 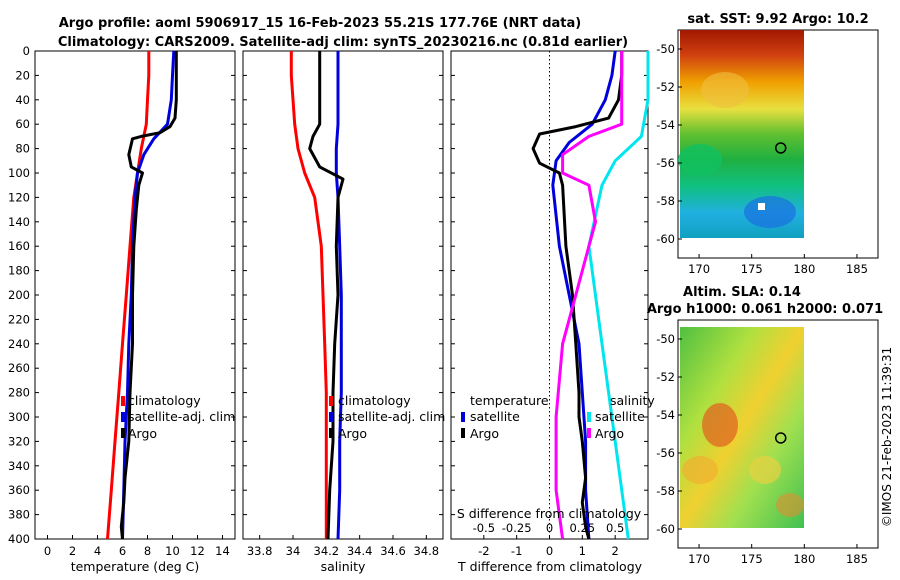 What do you see at coordinates (387, 417) in the screenshot?
I see `salinity-legend: climatology satellite-adj. clim Argo` at bounding box center [387, 417].